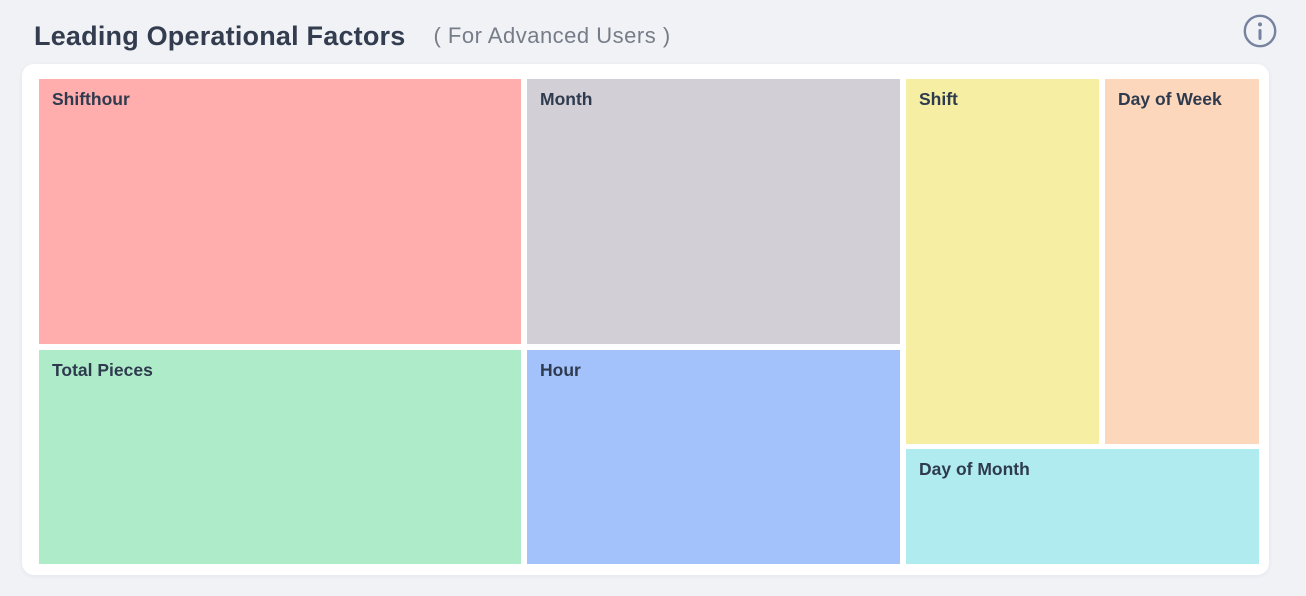 The height and width of the screenshot is (596, 1306). I want to click on tile-label-shifthour: Shifthour, so click(91, 99).